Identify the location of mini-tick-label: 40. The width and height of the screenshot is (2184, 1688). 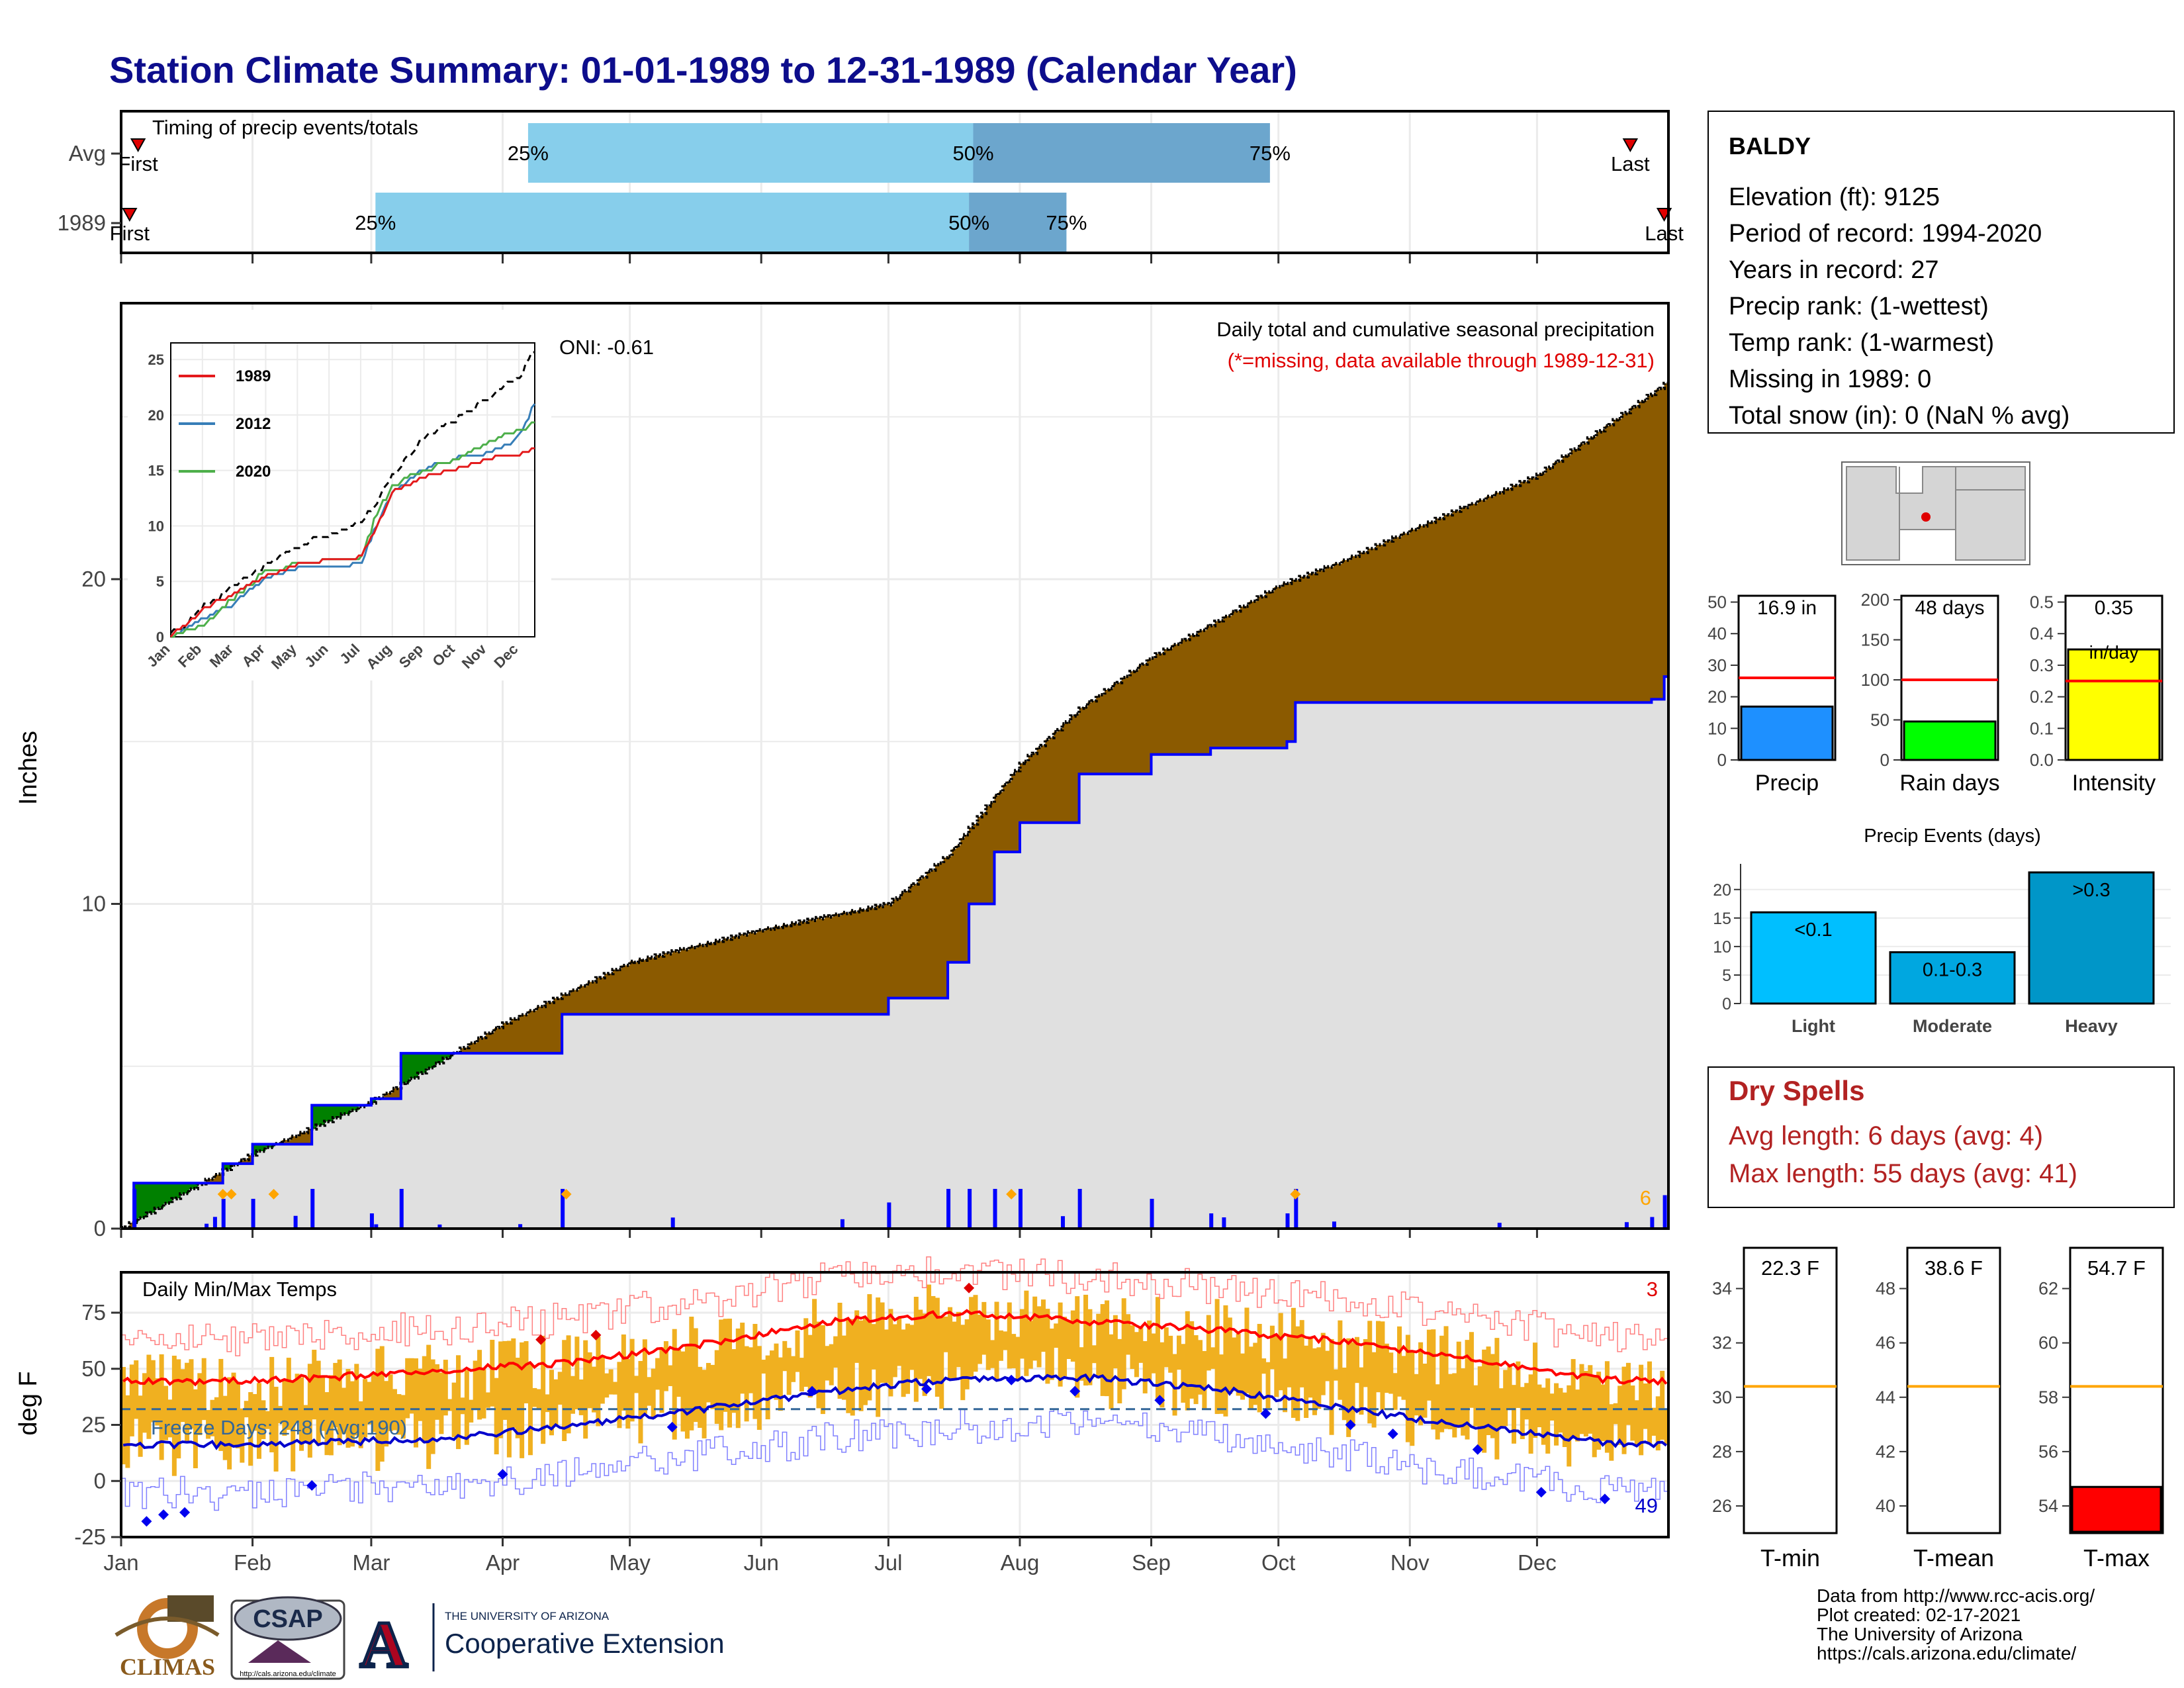
(1717, 633).